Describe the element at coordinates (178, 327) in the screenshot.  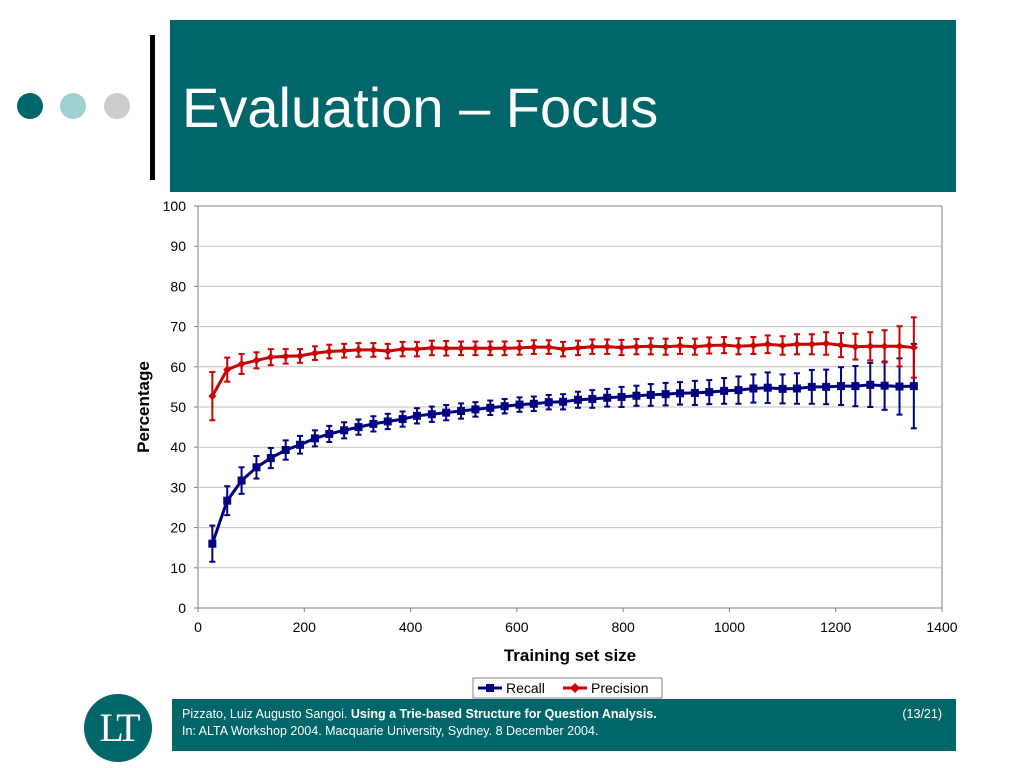
I see `y-tick-label-70: 70` at that location.